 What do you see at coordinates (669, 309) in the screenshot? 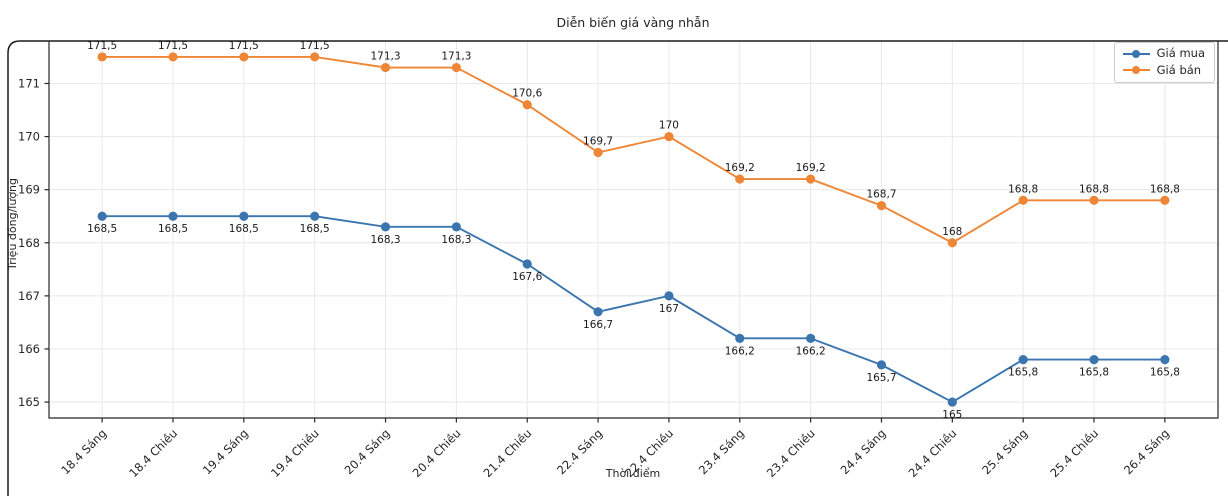
I see `data-point-label: 167` at bounding box center [669, 309].